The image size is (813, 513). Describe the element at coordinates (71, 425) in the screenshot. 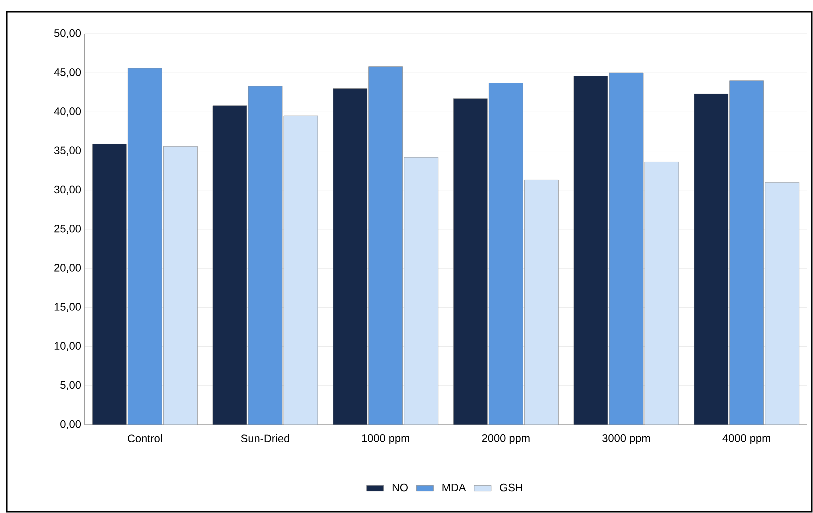

I see `y-tick-label: 0,00` at that location.